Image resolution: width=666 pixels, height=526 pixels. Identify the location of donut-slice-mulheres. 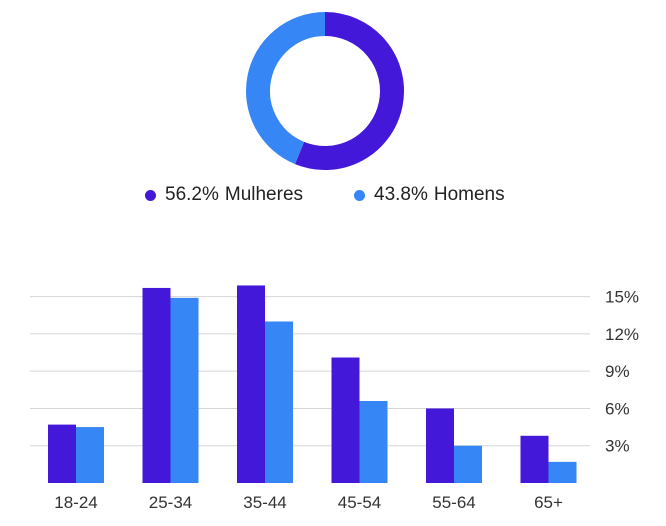
(349, 91).